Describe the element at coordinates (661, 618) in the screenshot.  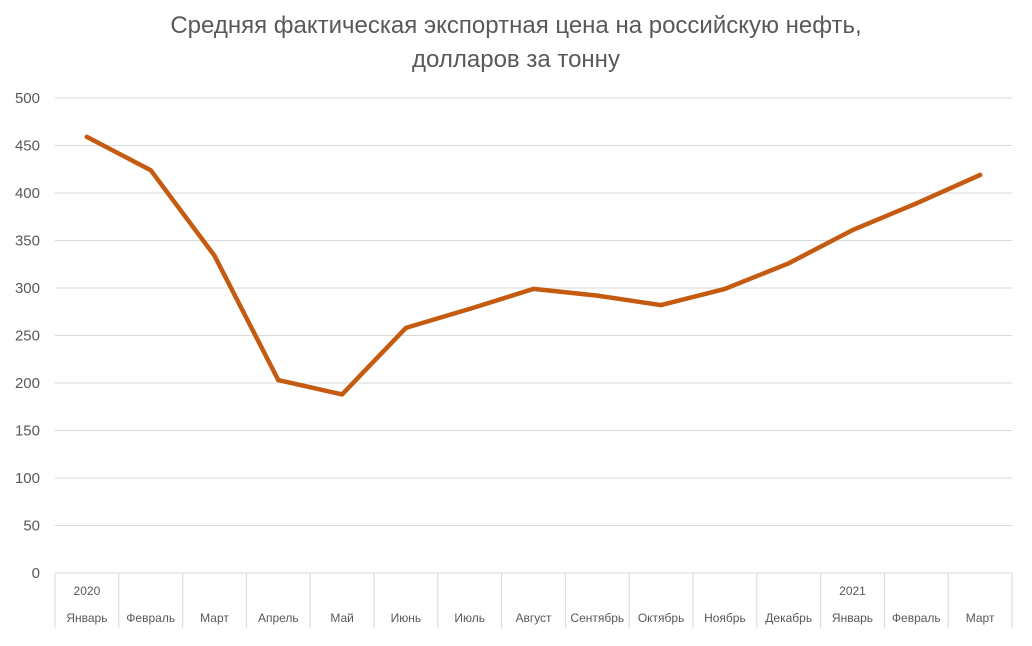
I see `x-tick-label: Октябрь` at that location.